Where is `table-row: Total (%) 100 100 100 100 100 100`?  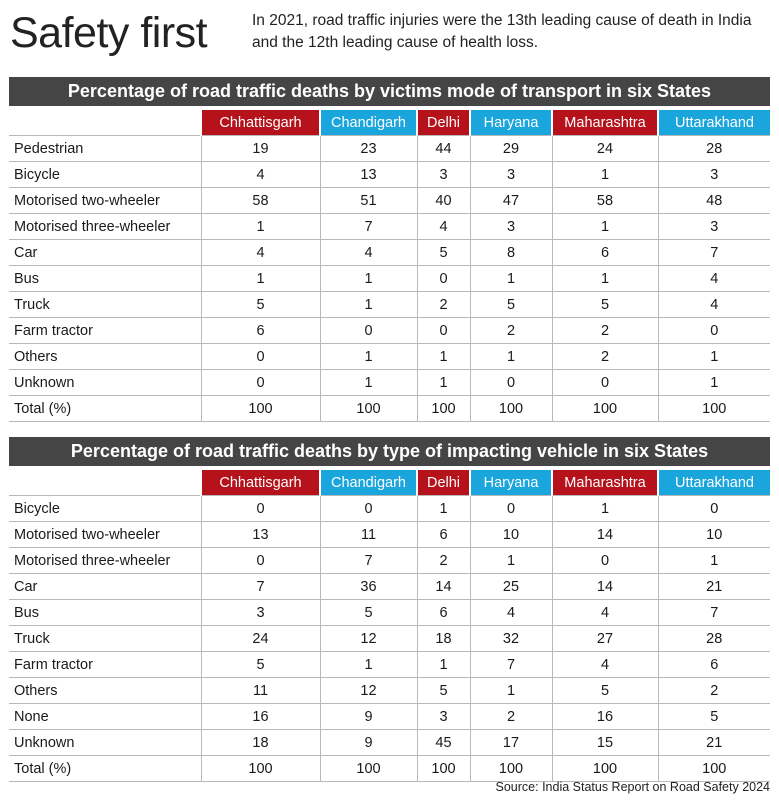
table-row: Total (%) 100 100 100 100 100 100 is located at coordinates (389, 408).